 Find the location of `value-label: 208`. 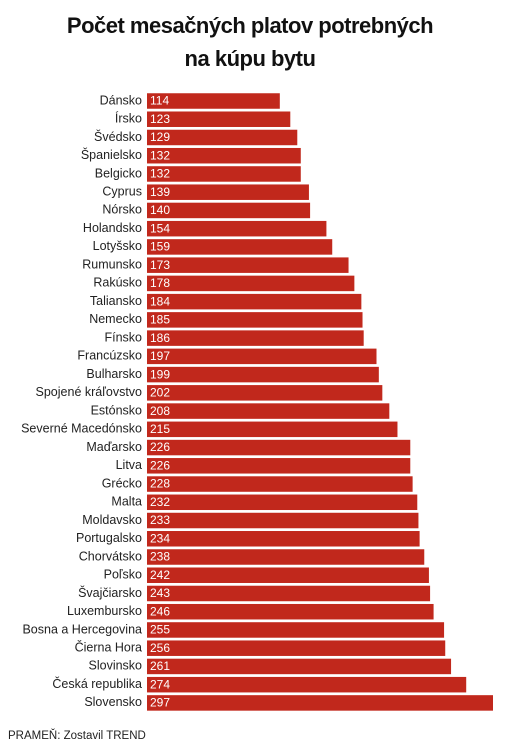

value-label: 208 is located at coordinates (160, 411).